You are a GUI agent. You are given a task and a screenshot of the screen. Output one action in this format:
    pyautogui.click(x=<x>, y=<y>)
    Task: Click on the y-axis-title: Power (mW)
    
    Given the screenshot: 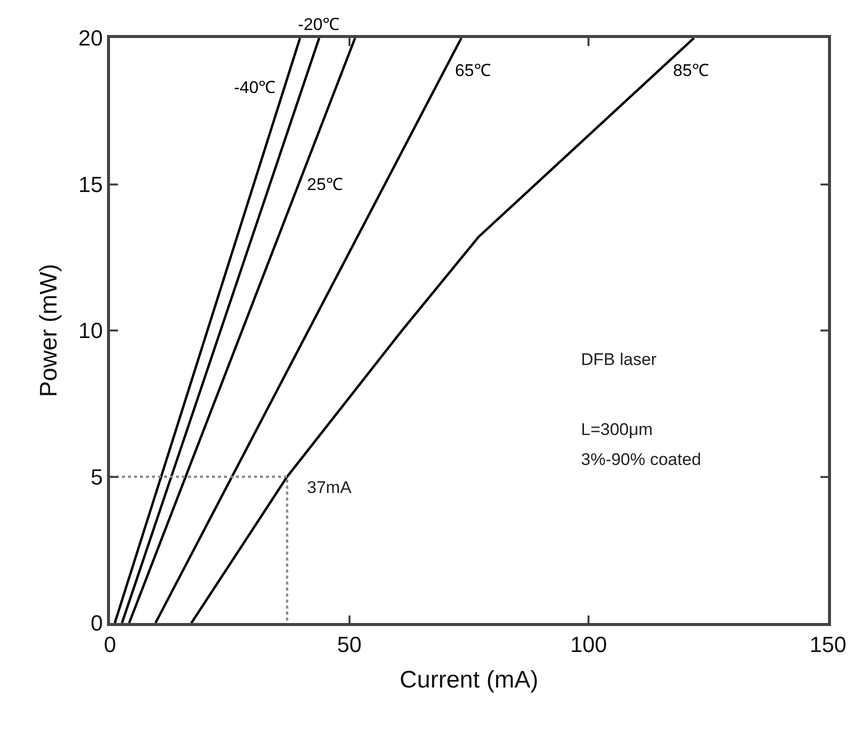 What is the action you would take?
    pyautogui.click(x=48, y=331)
    